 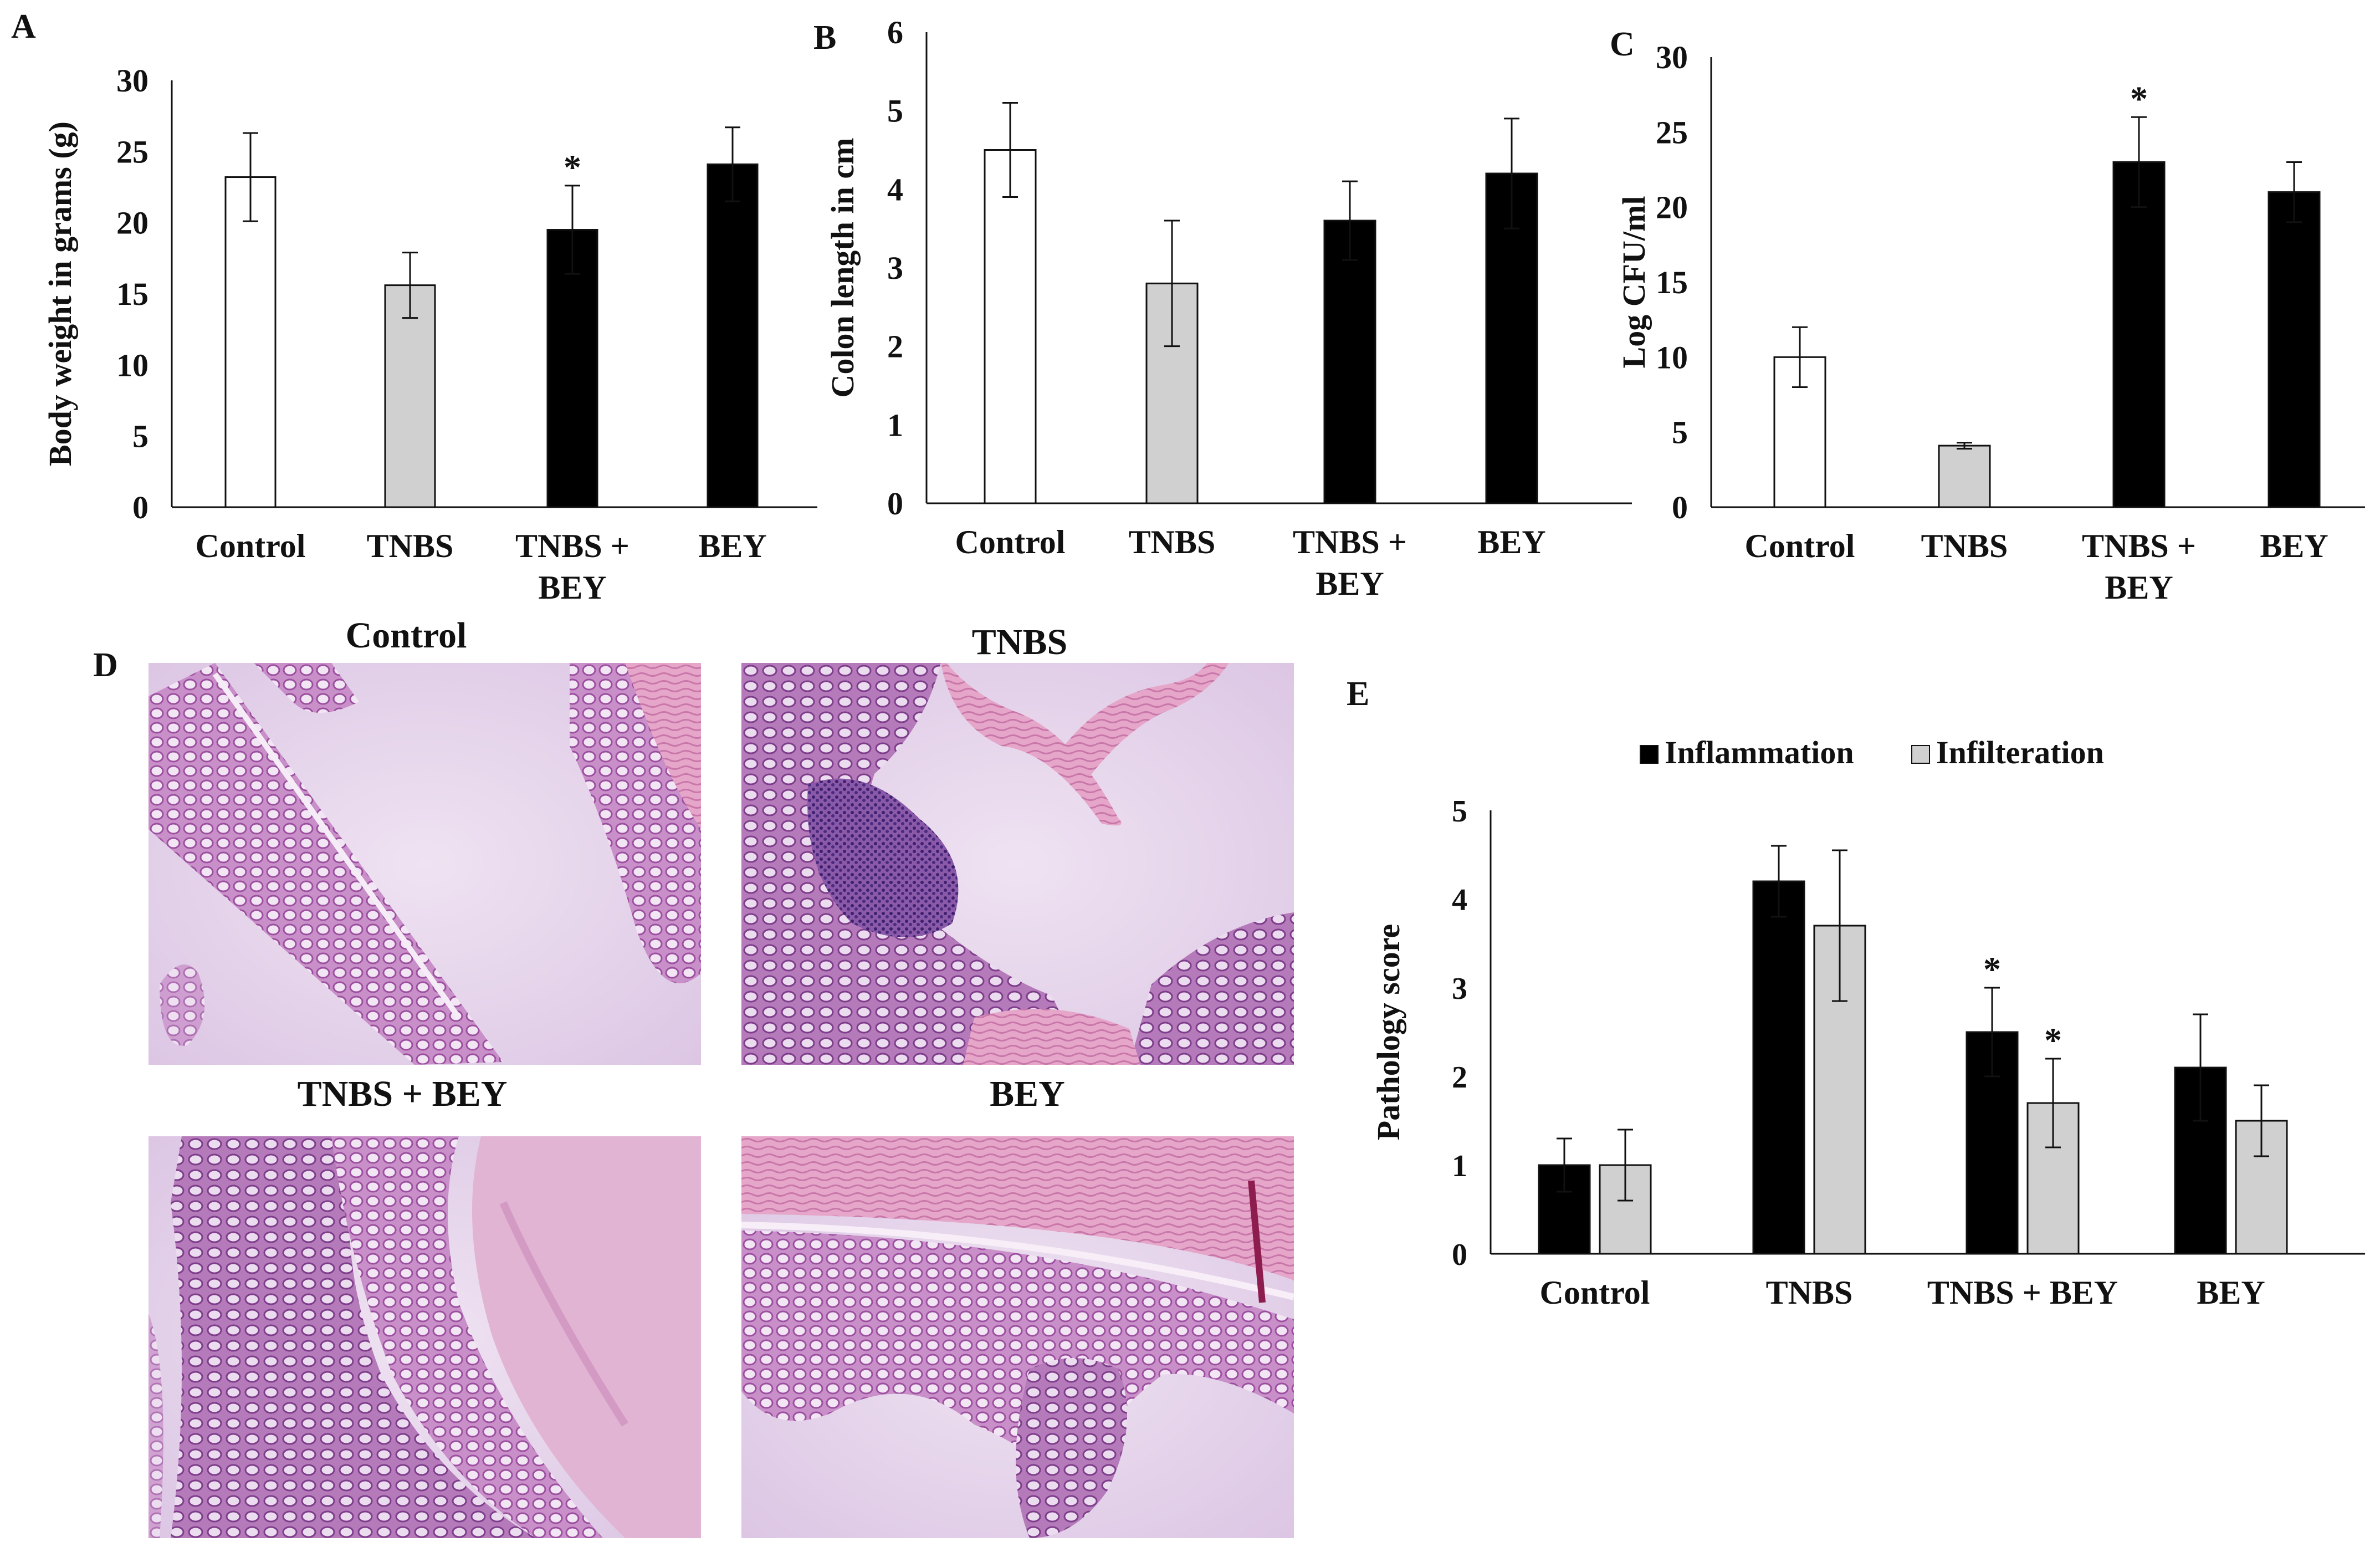 What do you see at coordinates (1017, 1337) in the screenshot?
I see `histology-image-bey` at bounding box center [1017, 1337].